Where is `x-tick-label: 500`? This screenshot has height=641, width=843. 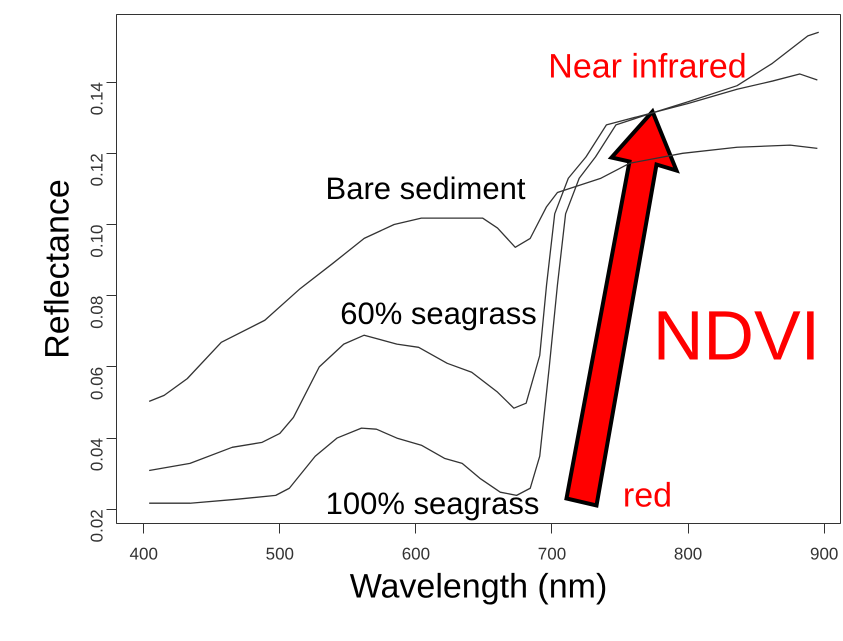
x-tick-label: 500 is located at coordinates (280, 554).